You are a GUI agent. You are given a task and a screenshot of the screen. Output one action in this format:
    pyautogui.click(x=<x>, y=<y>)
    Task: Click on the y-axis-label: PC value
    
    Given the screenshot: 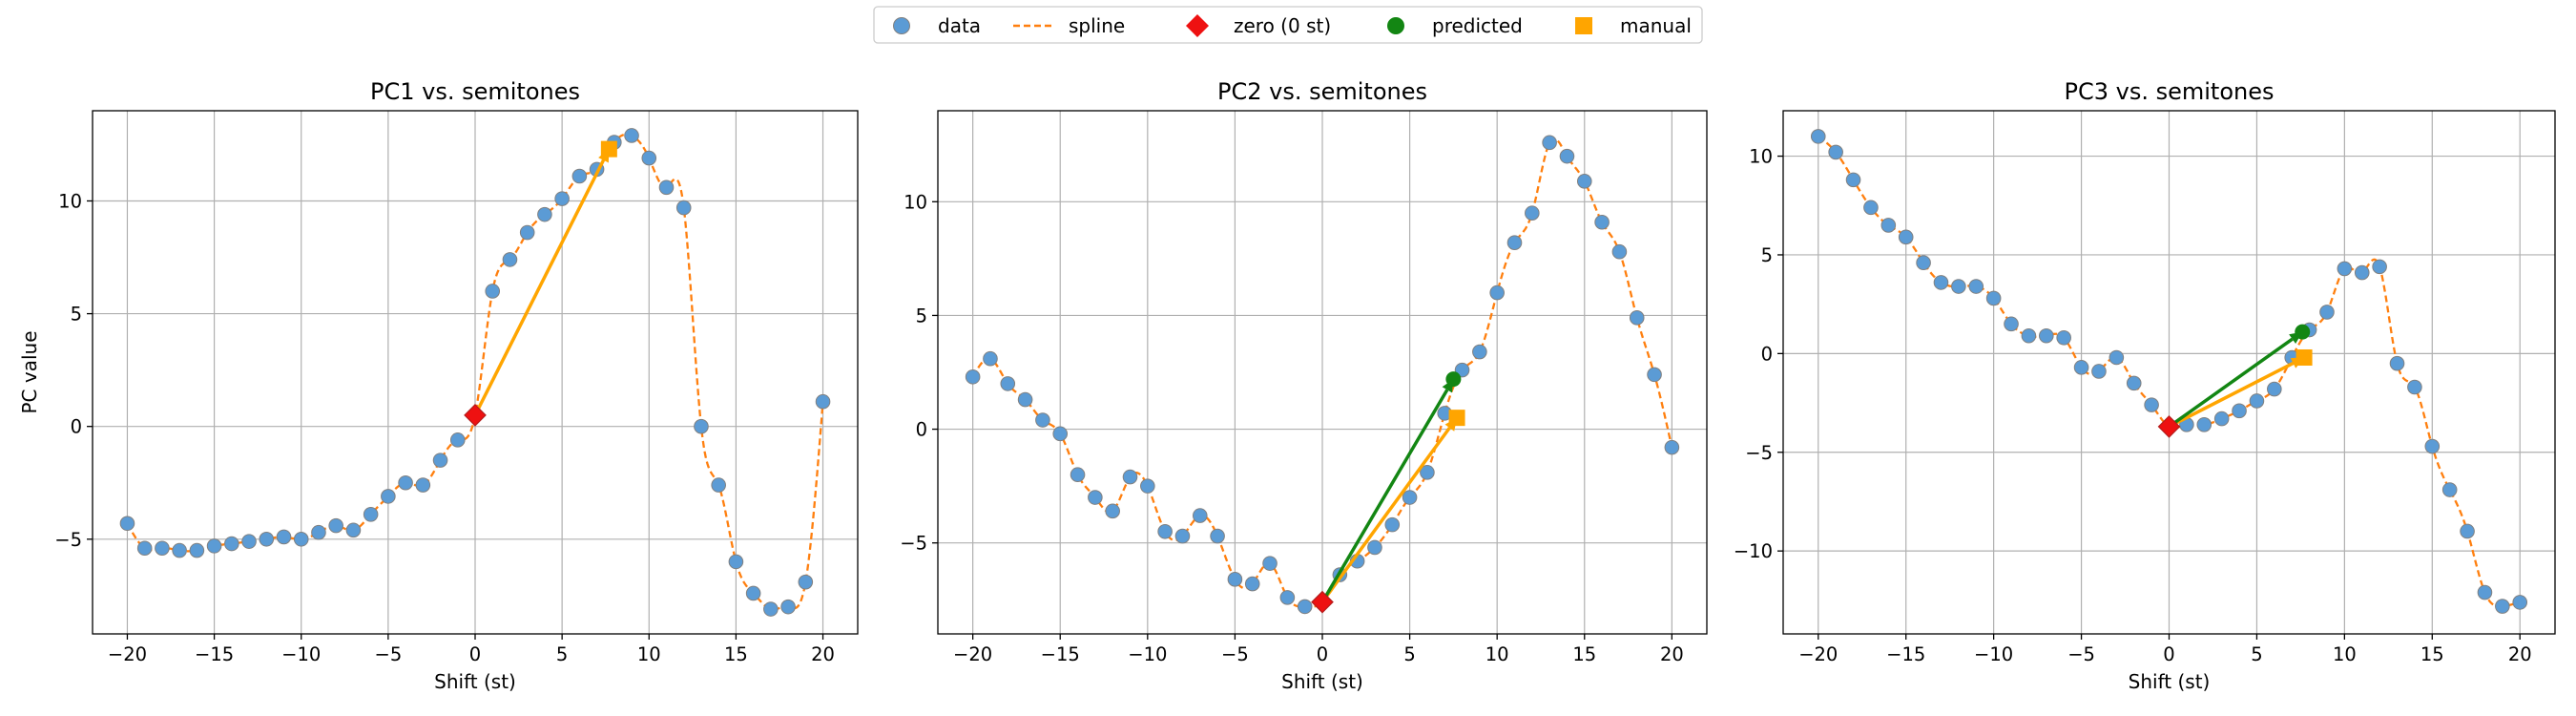 What is the action you would take?
    pyautogui.click(x=29, y=371)
    